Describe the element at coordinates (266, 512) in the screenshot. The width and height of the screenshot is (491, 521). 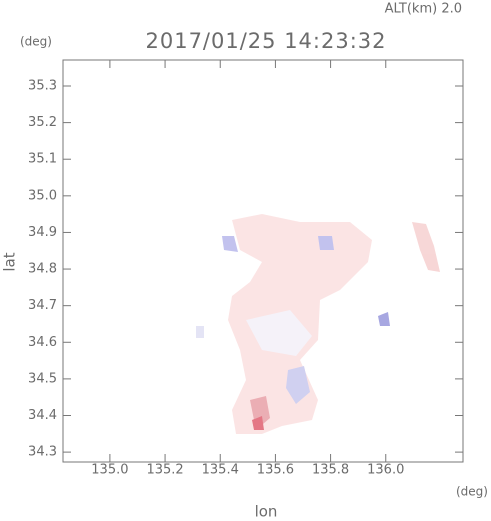
I see `x-axis-label: lon` at that location.